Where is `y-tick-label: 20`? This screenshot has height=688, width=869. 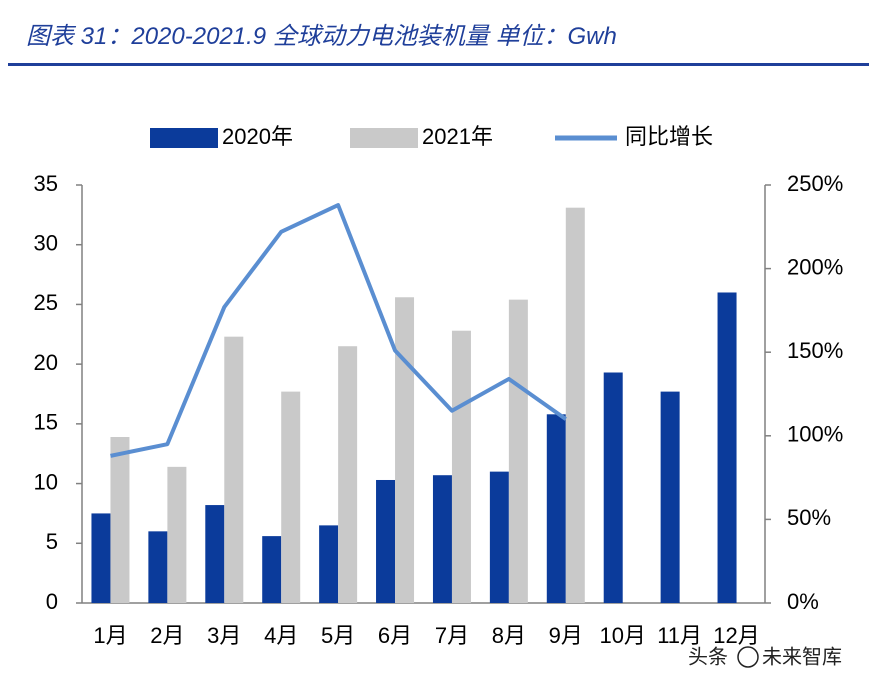
y-tick-label: 20 is located at coordinates (46, 362).